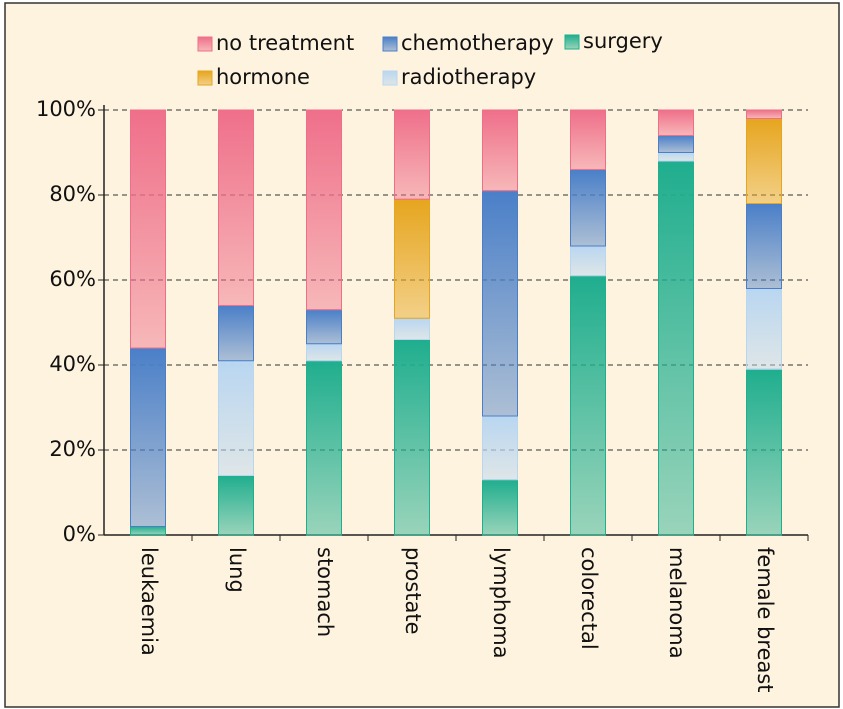 Image resolution: width=843 pixels, height=709 pixels. I want to click on y-tick-label: 0%, so click(79, 534).